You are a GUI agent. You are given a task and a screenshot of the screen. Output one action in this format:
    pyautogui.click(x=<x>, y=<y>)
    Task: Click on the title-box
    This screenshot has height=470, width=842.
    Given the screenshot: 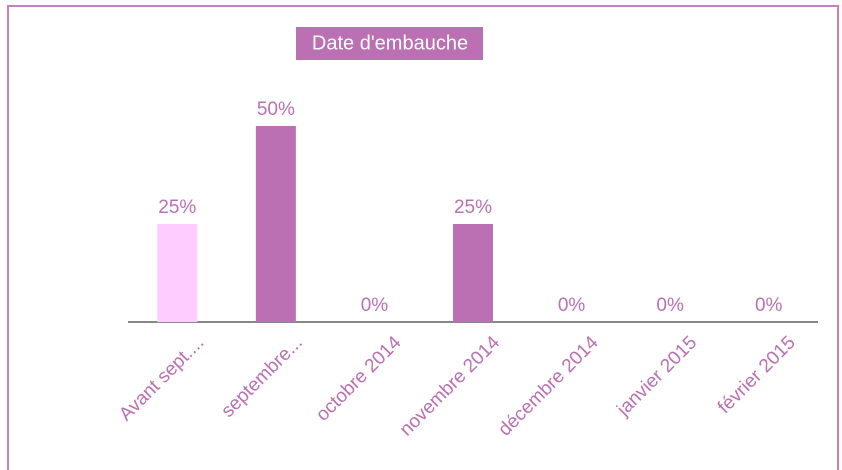 What is the action you would take?
    pyautogui.click(x=389, y=43)
    